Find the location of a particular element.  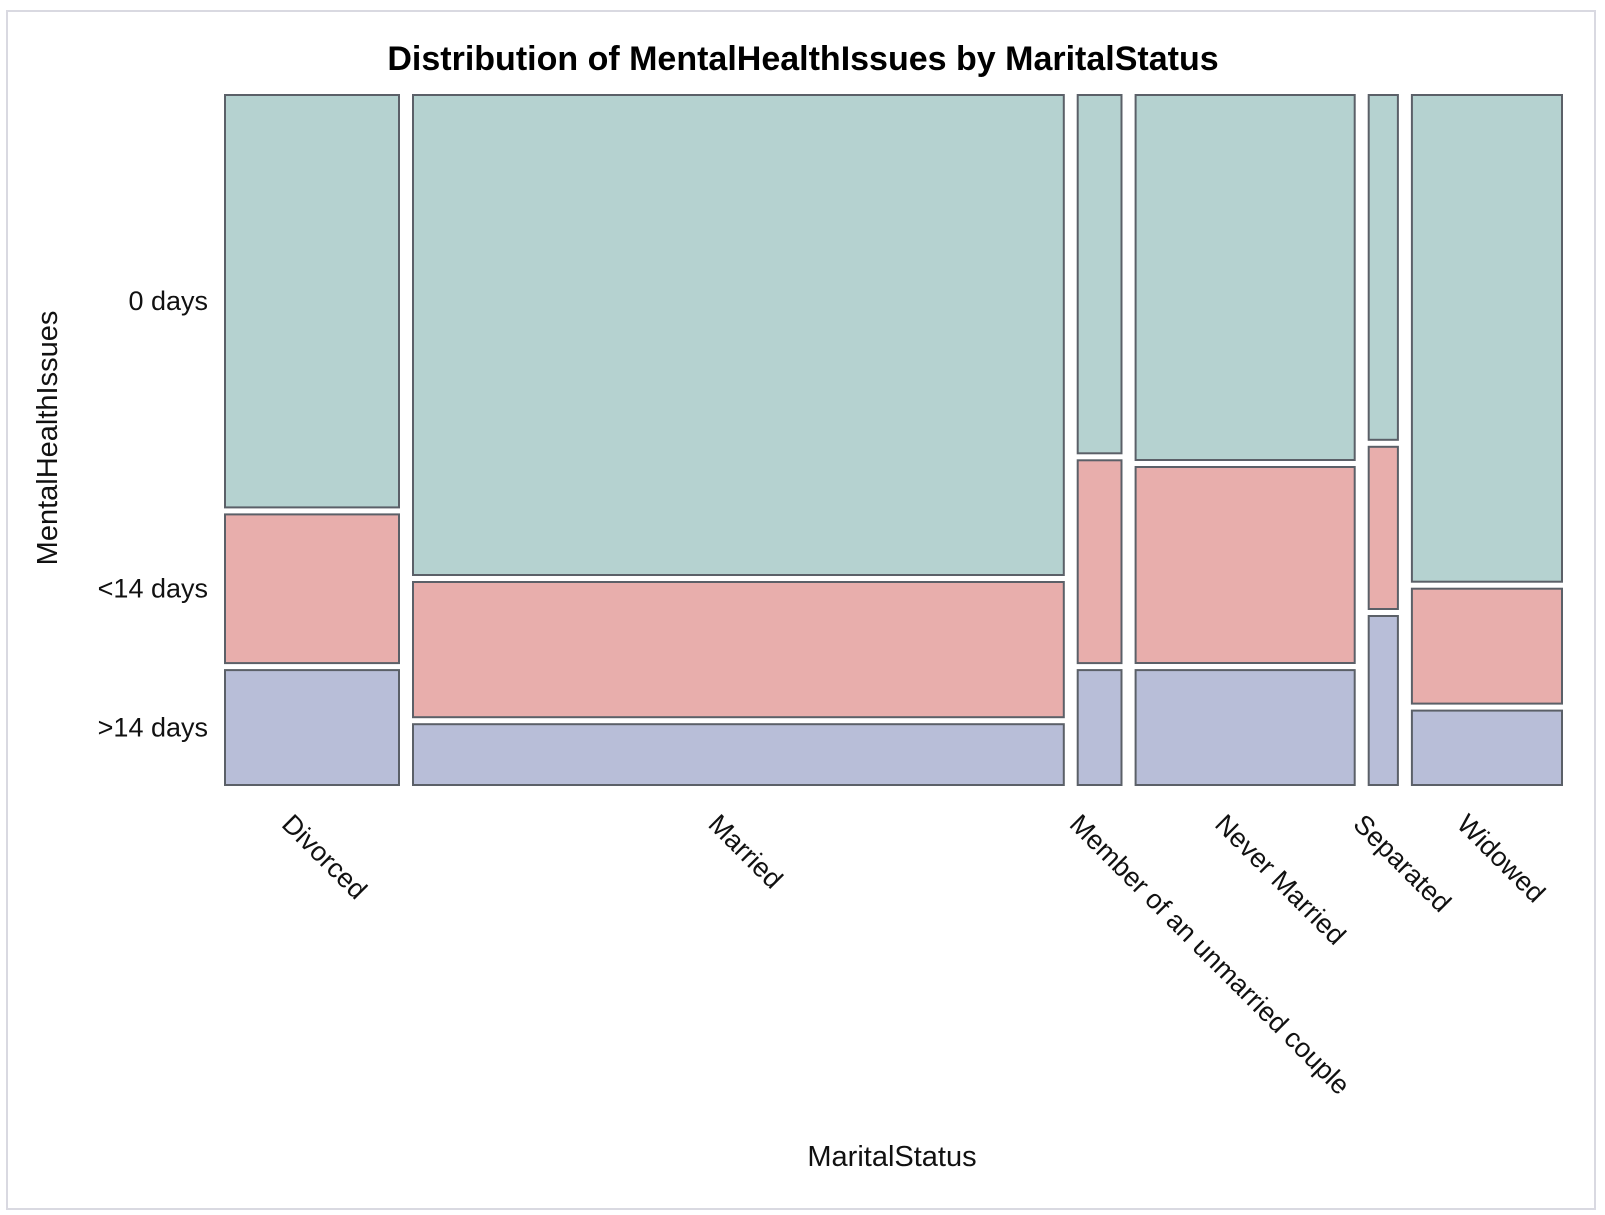

x-tick-label-member-of-an-unmarried-couple: Member of an unmarried couple is located at coordinates (1210, 955).